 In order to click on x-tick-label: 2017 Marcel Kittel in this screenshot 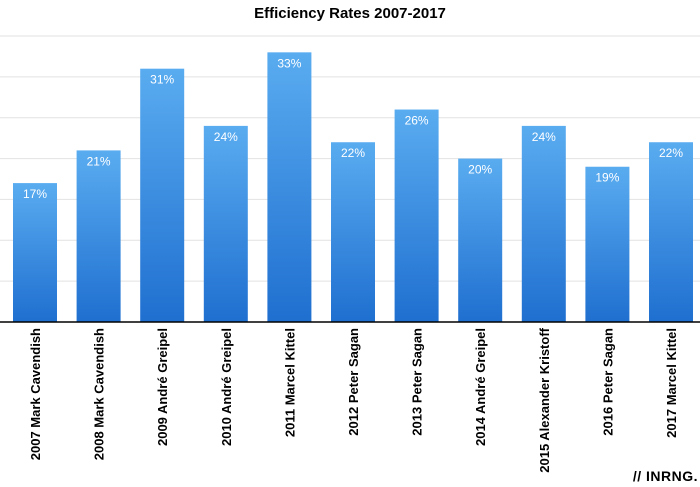, I will do `click(671, 383)`.